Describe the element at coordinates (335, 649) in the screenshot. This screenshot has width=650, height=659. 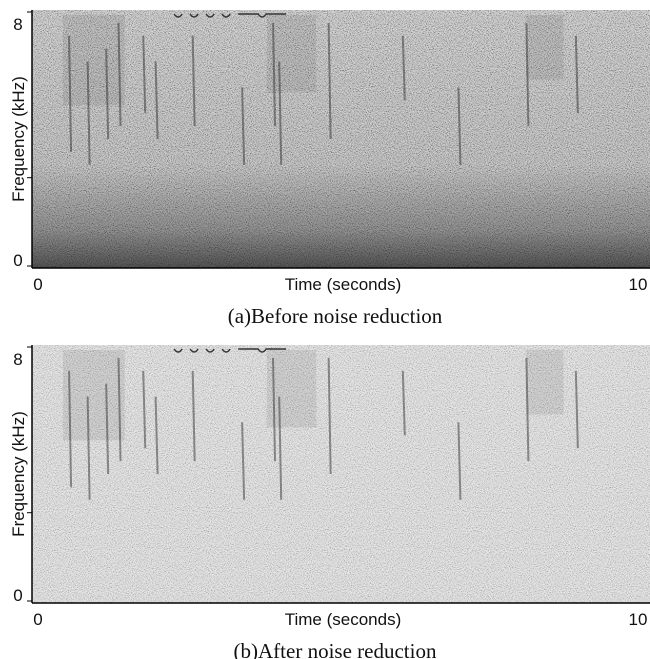
I see `caption: (b)After noise reduction` at that location.